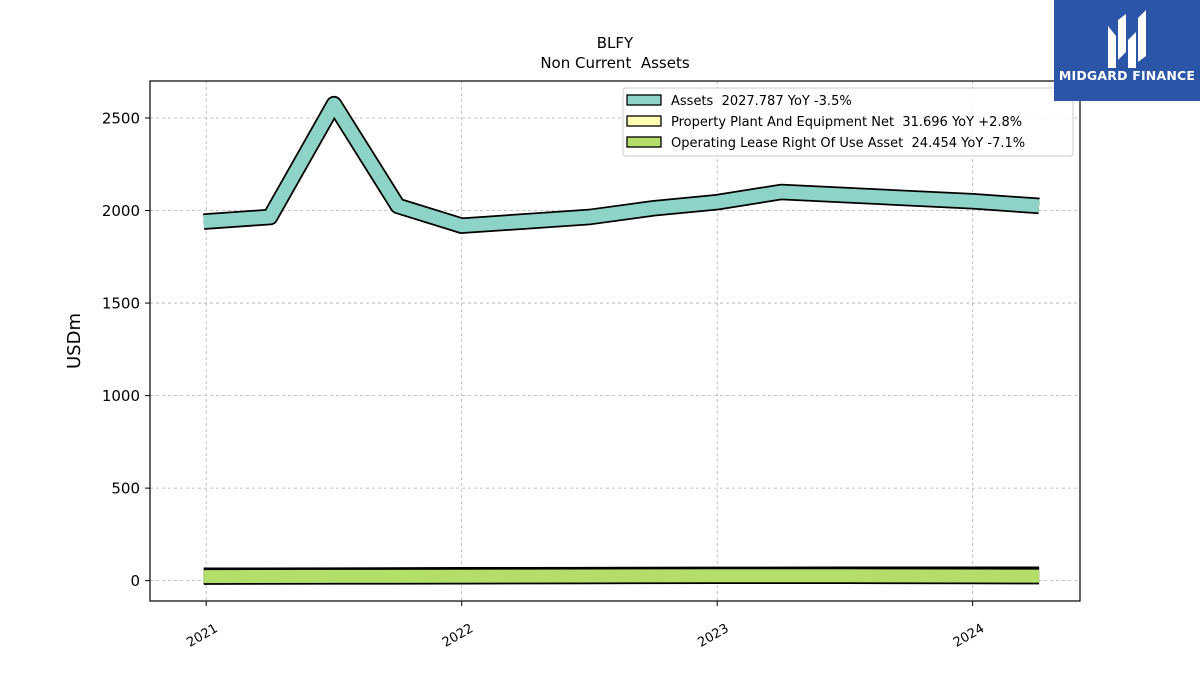 This screenshot has height=675, width=1200. What do you see at coordinates (969, 636) in the screenshot?
I see `x-tick-label: 2024` at bounding box center [969, 636].